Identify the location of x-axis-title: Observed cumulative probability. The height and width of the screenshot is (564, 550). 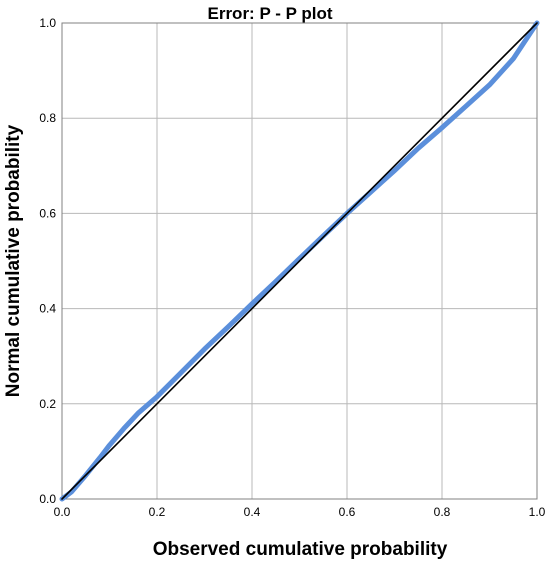
(300, 549).